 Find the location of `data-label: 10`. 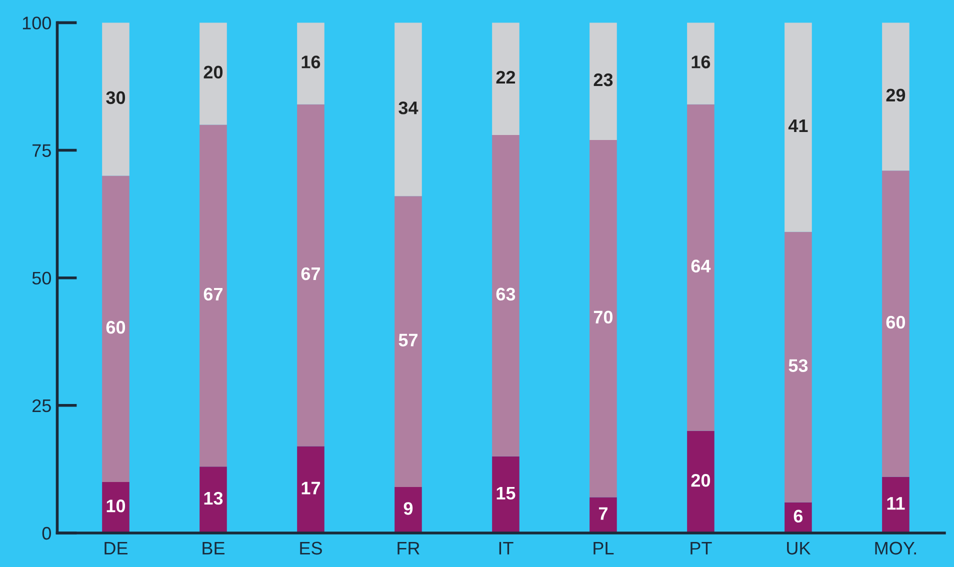

data-label: 10 is located at coordinates (116, 506).